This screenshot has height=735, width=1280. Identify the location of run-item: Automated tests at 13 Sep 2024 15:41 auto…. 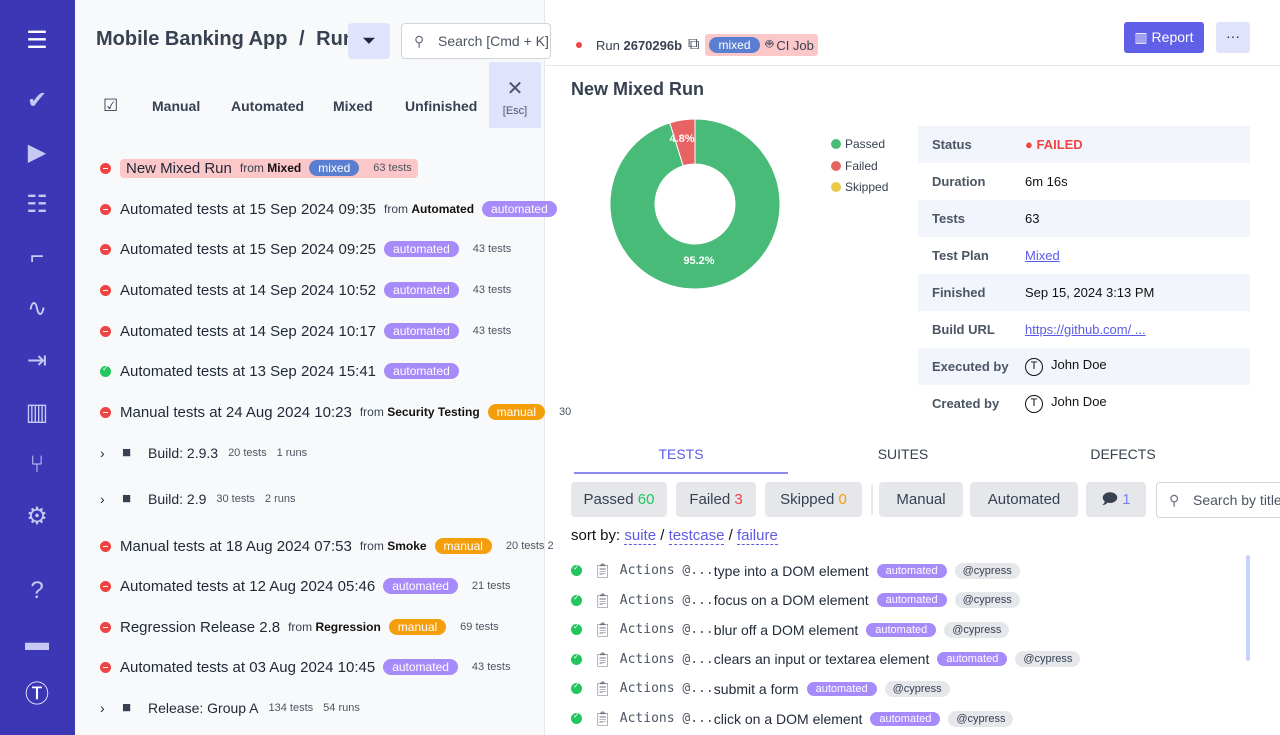
(289, 371).